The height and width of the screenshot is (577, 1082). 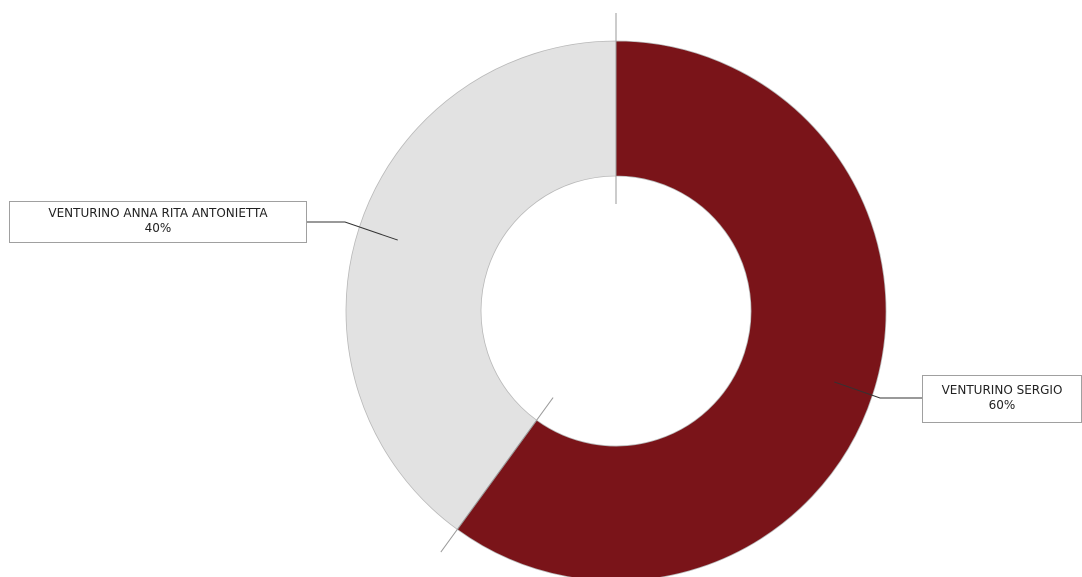 What do you see at coordinates (158, 213) in the screenshot?
I see `slice-label-name: VENTURINO ANNA RITA ANTONIETTA` at bounding box center [158, 213].